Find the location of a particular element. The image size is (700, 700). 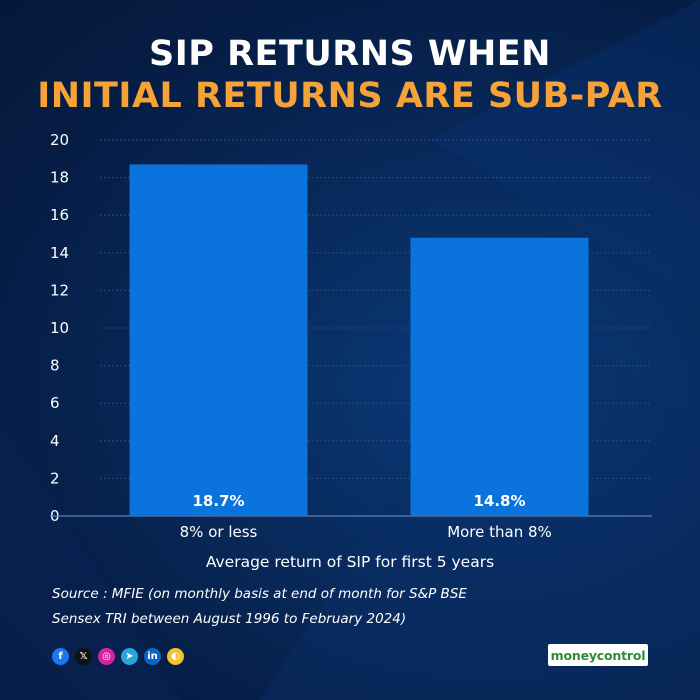

y-tick-label: 14 is located at coordinates (59, 253).